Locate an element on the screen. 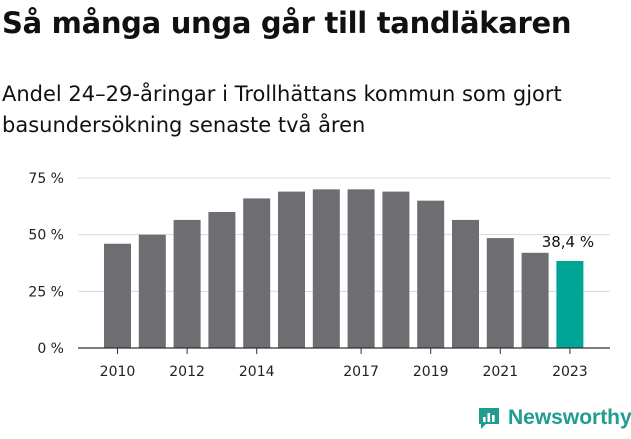 This screenshot has height=439, width=631. x-tick-label: 2017 is located at coordinates (361, 372).